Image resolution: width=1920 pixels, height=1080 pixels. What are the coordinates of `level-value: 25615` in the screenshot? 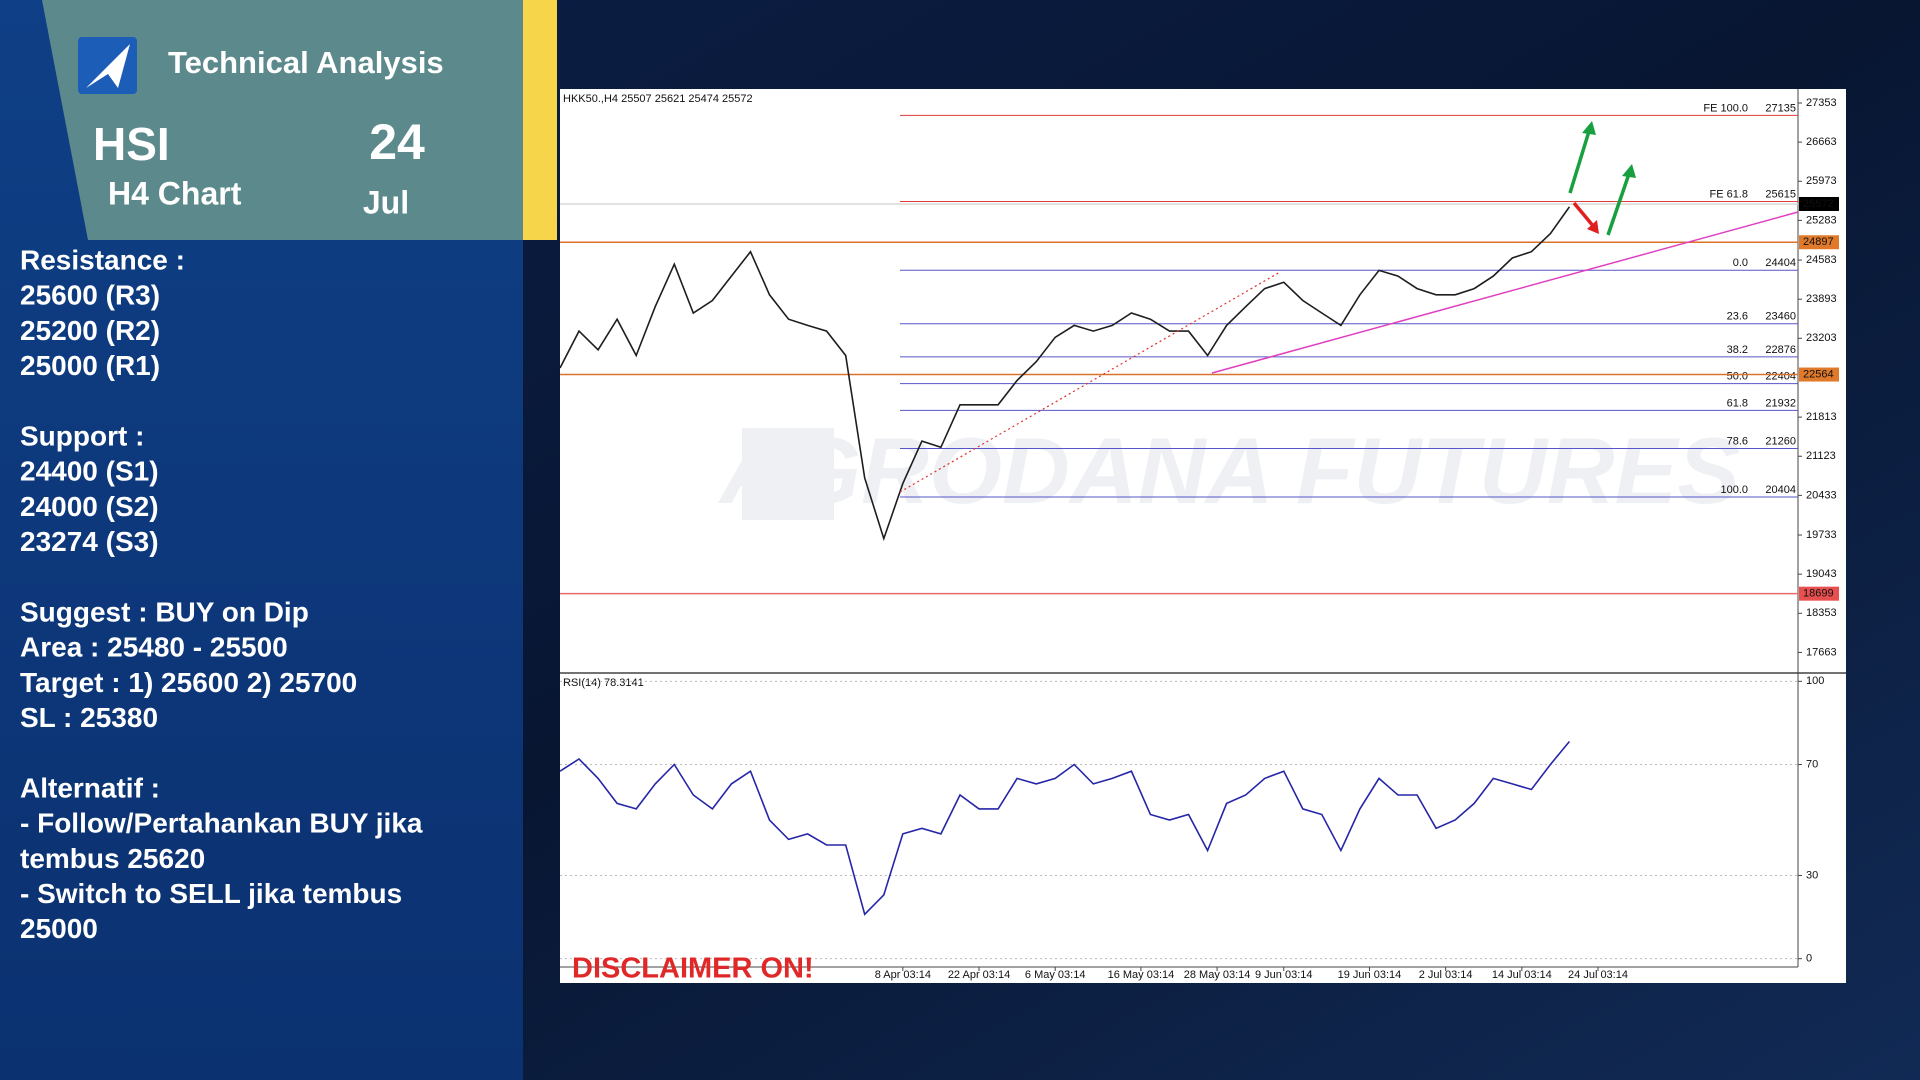 It's located at (1780, 194).